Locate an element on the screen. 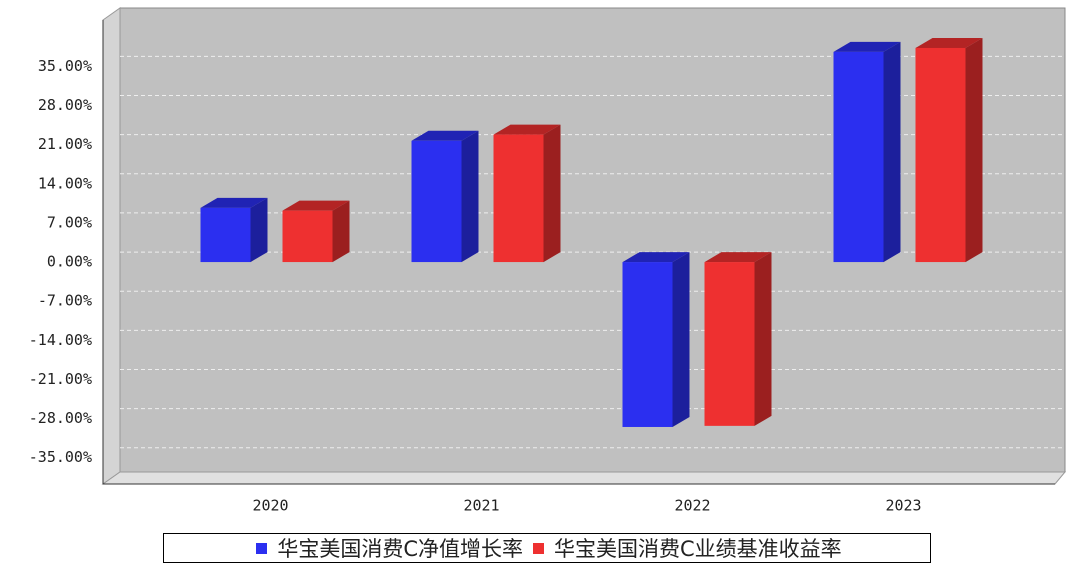 The width and height of the screenshot is (1069, 565). y-tick-label: -14.00% is located at coordinates (60, 340).